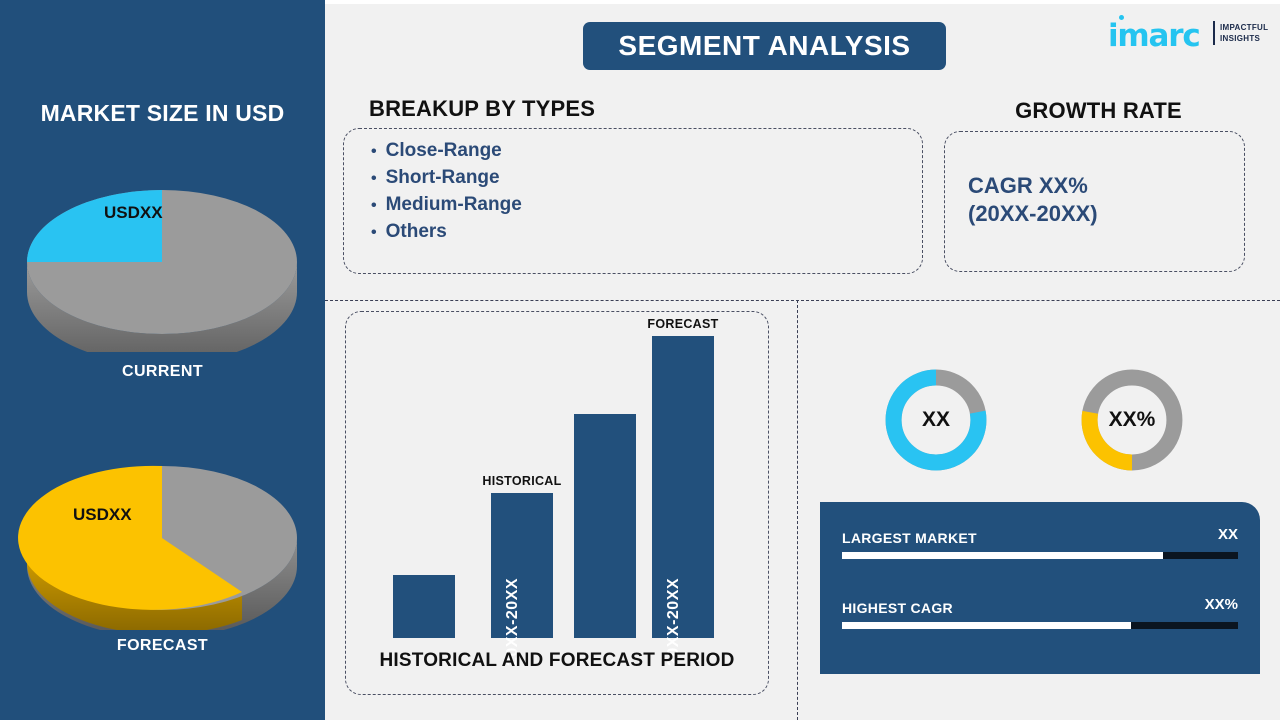 Image resolution: width=1280 pixels, height=720 pixels. What do you see at coordinates (1121, 17) in the screenshot?
I see `logo-dot-icon` at bounding box center [1121, 17].